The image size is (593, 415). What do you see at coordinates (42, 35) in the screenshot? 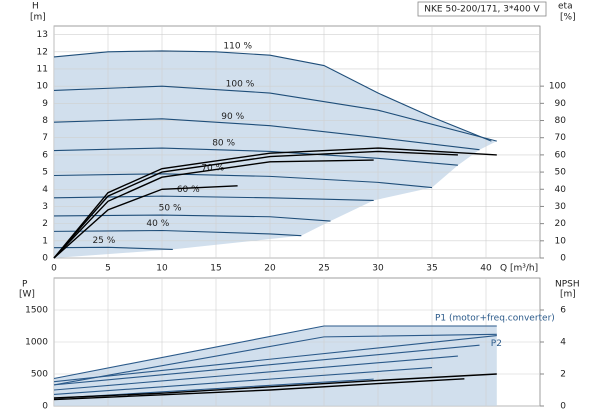
I see `y-tick-label: 13` at bounding box center [42, 35].